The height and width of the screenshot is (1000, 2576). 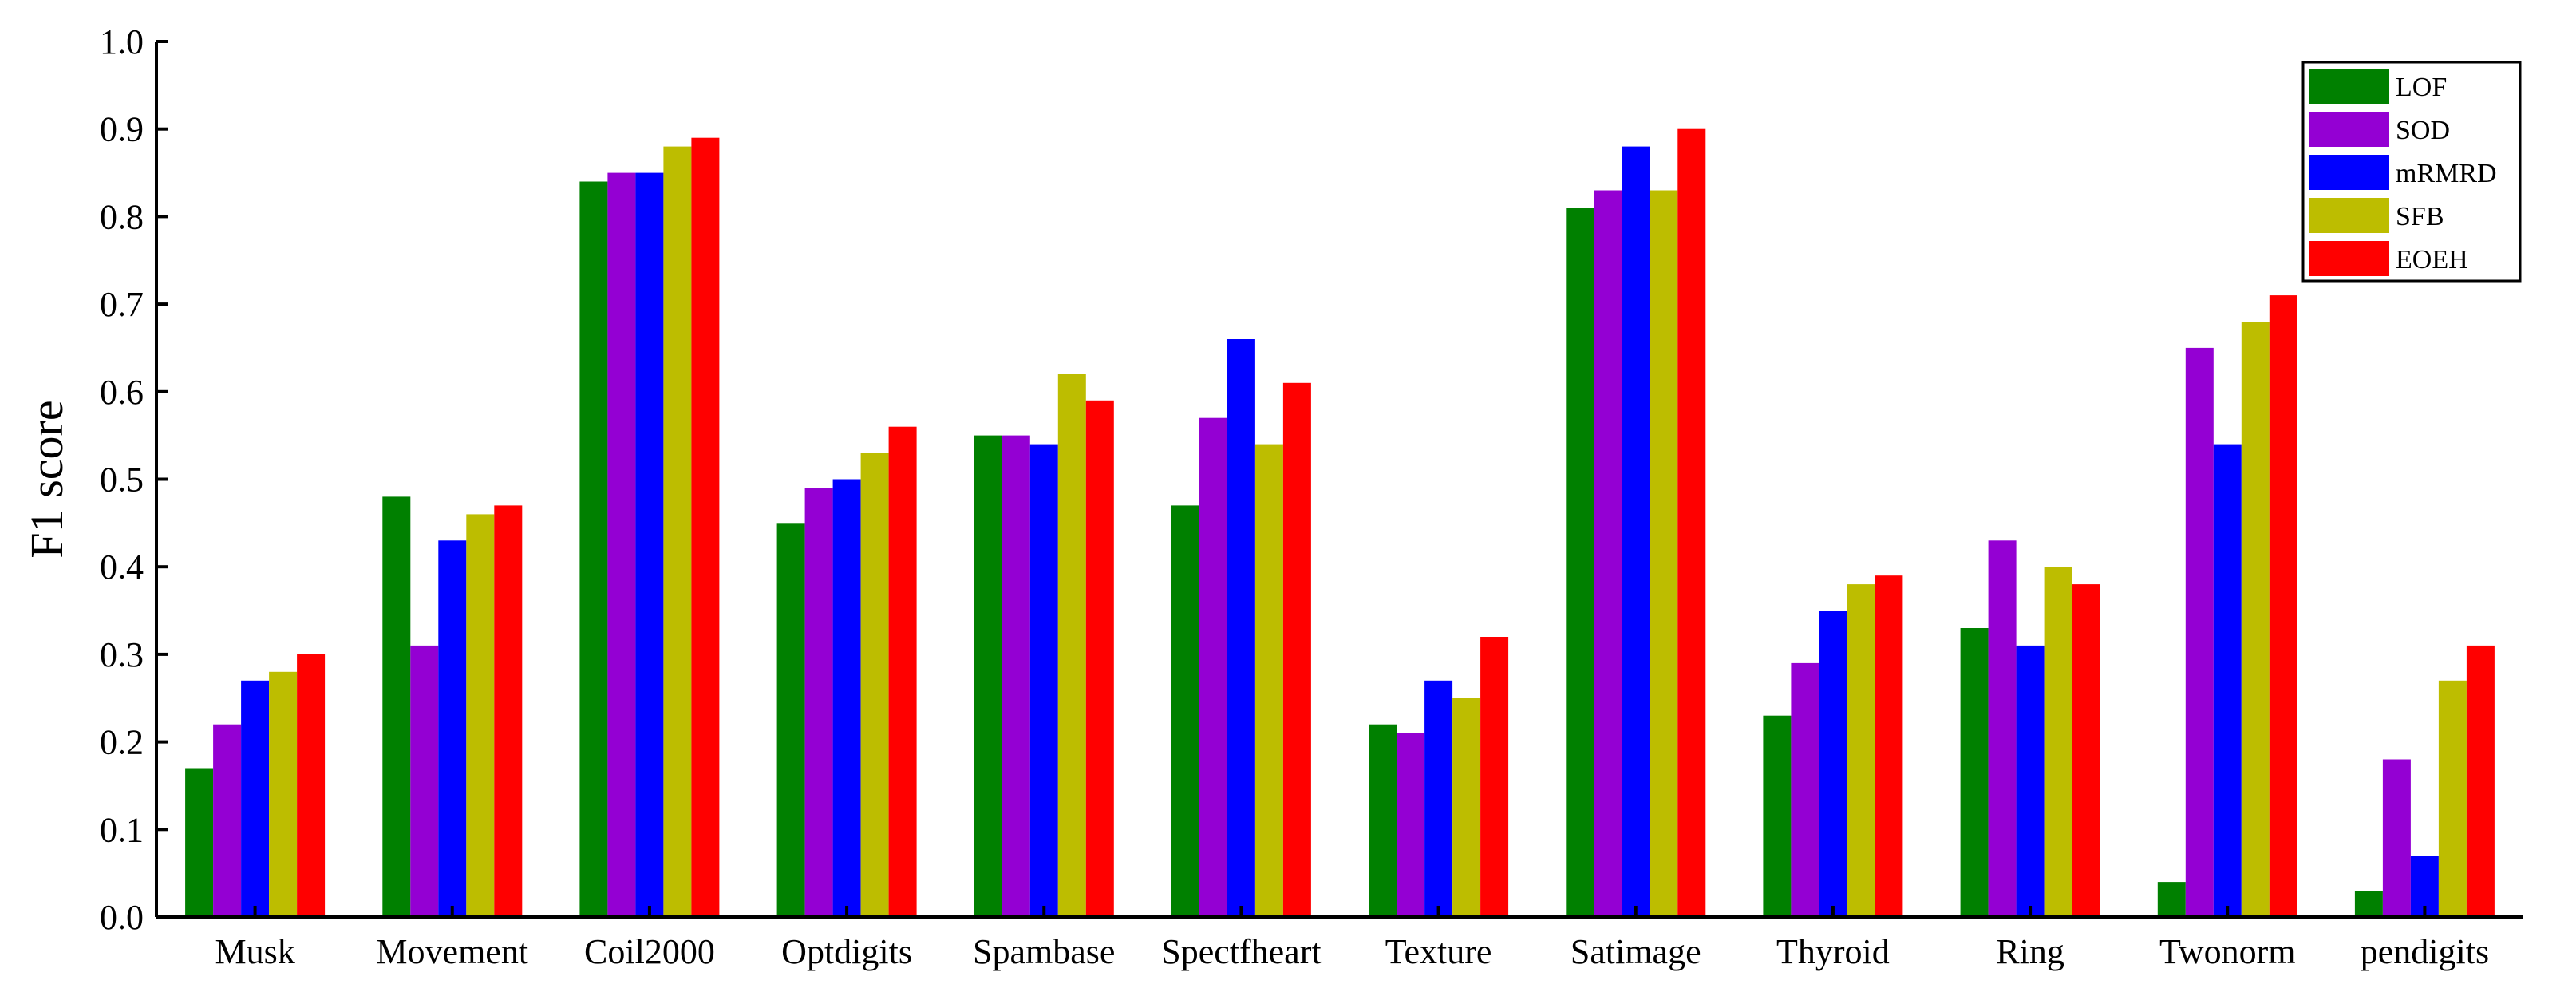 I want to click on bar-sfb-spectfheart, so click(x=1268, y=680).